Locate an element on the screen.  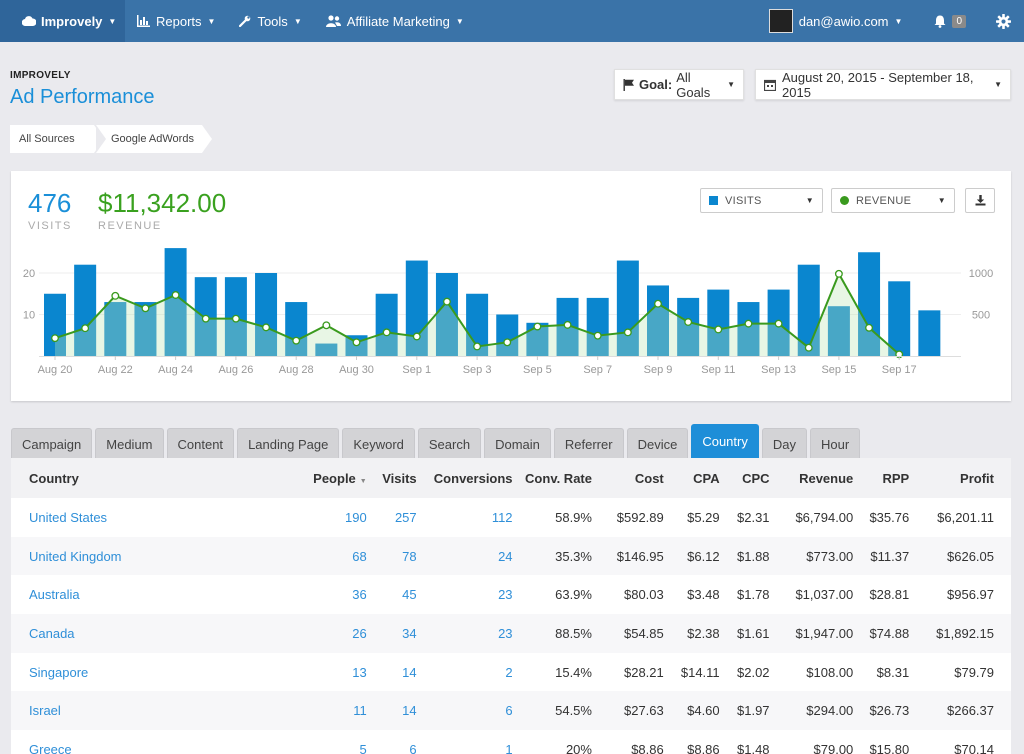
tab-campaign: Campaign is located at coordinates (52, 444).